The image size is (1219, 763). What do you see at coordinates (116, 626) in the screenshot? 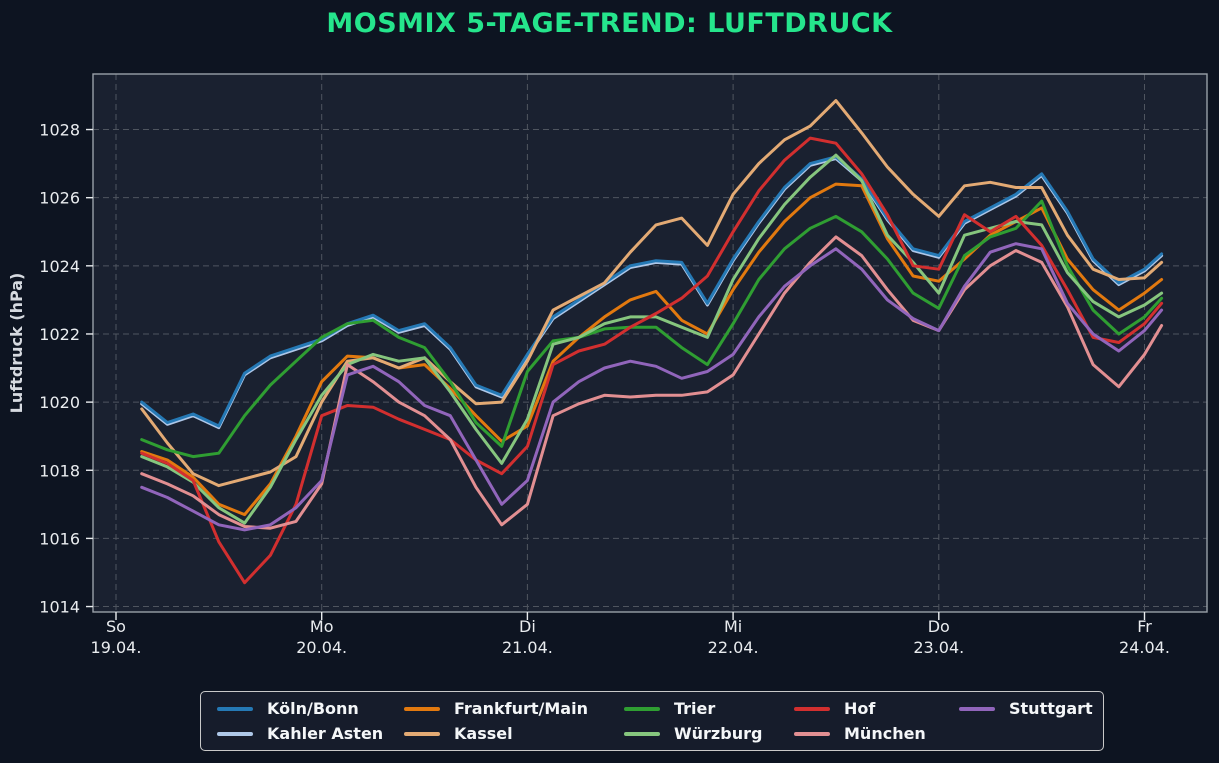
I see `x-tick-day-19.04.: So` at bounding box center [116, 626].